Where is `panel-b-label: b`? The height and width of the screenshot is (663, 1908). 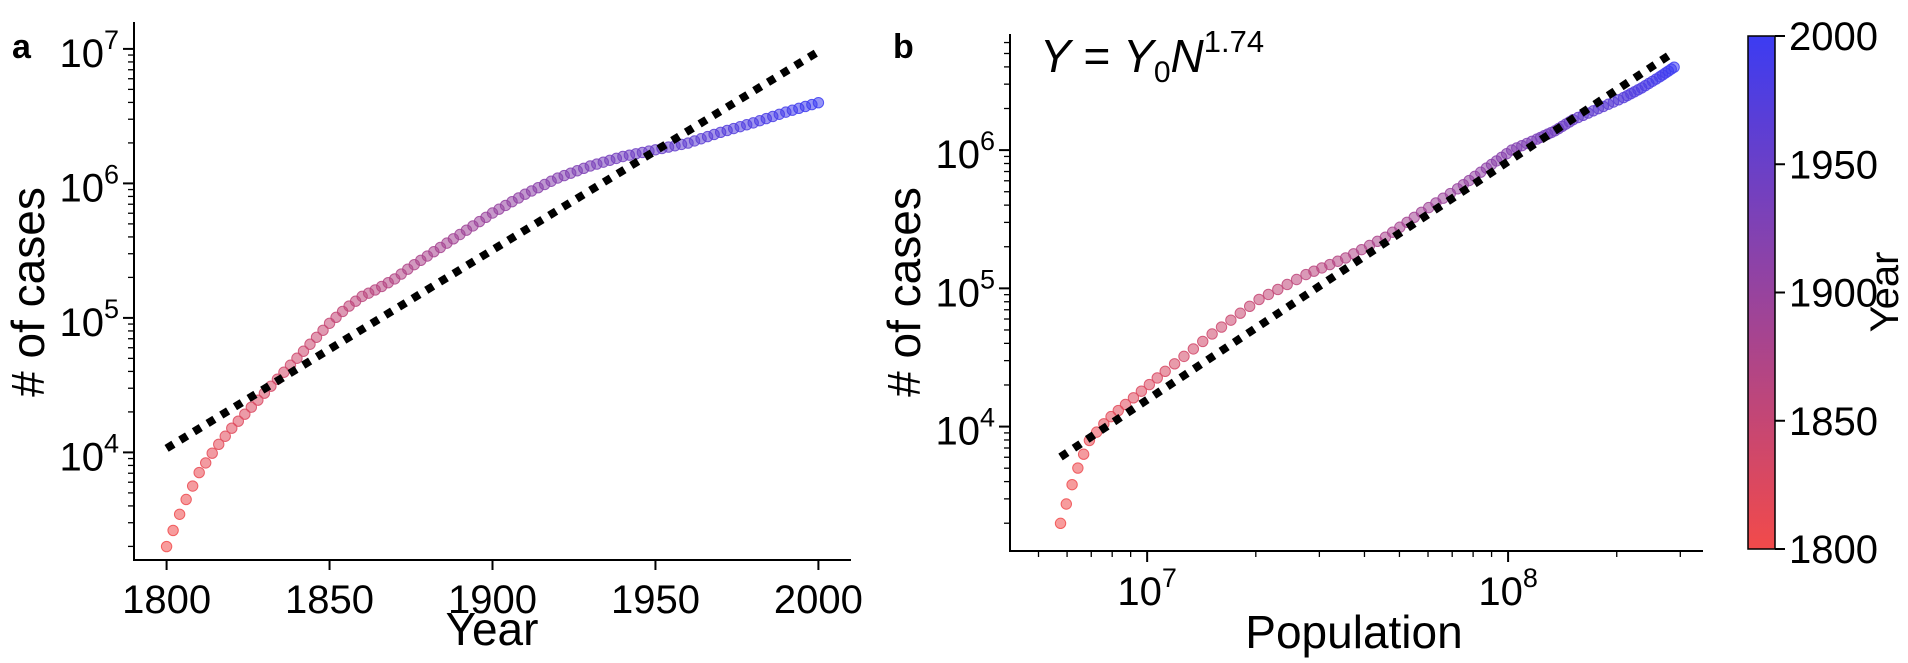
panel-b-label: b is located at coordinates (903, 47).